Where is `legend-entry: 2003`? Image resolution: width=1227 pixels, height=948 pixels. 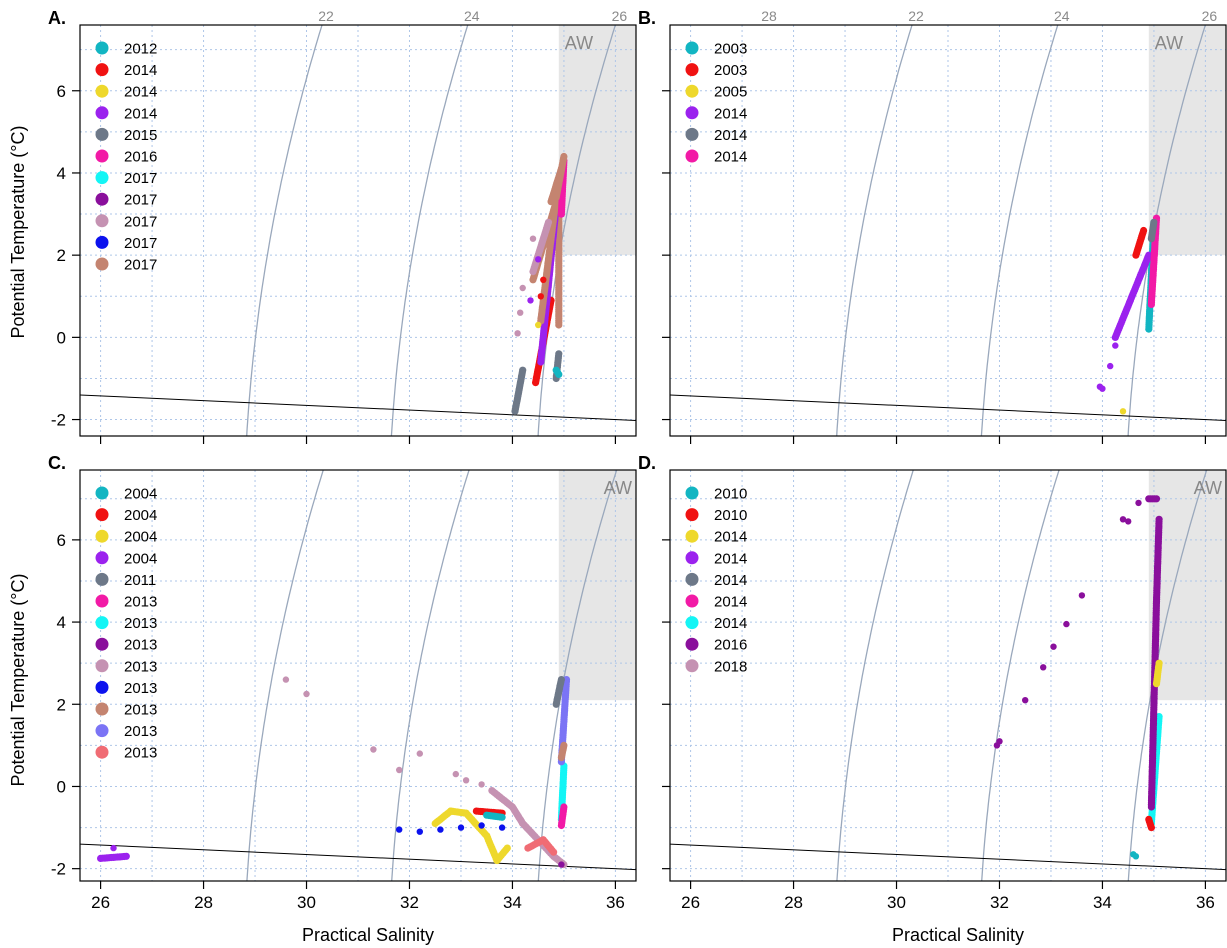 legend-entry: 2003 is located at coordinates (730, 70).